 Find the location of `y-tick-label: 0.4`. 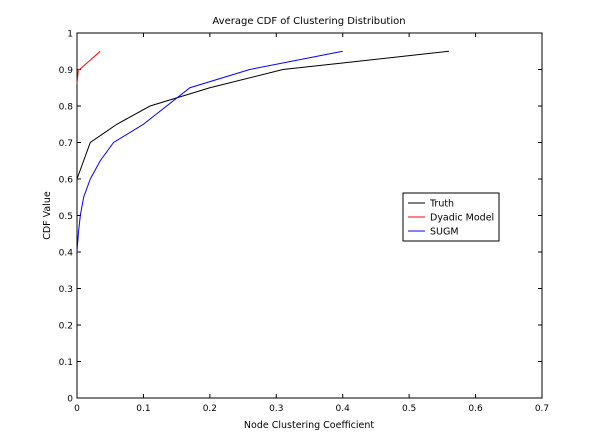

y-tick-label: 0.4 is located at coordinates (66, 254).